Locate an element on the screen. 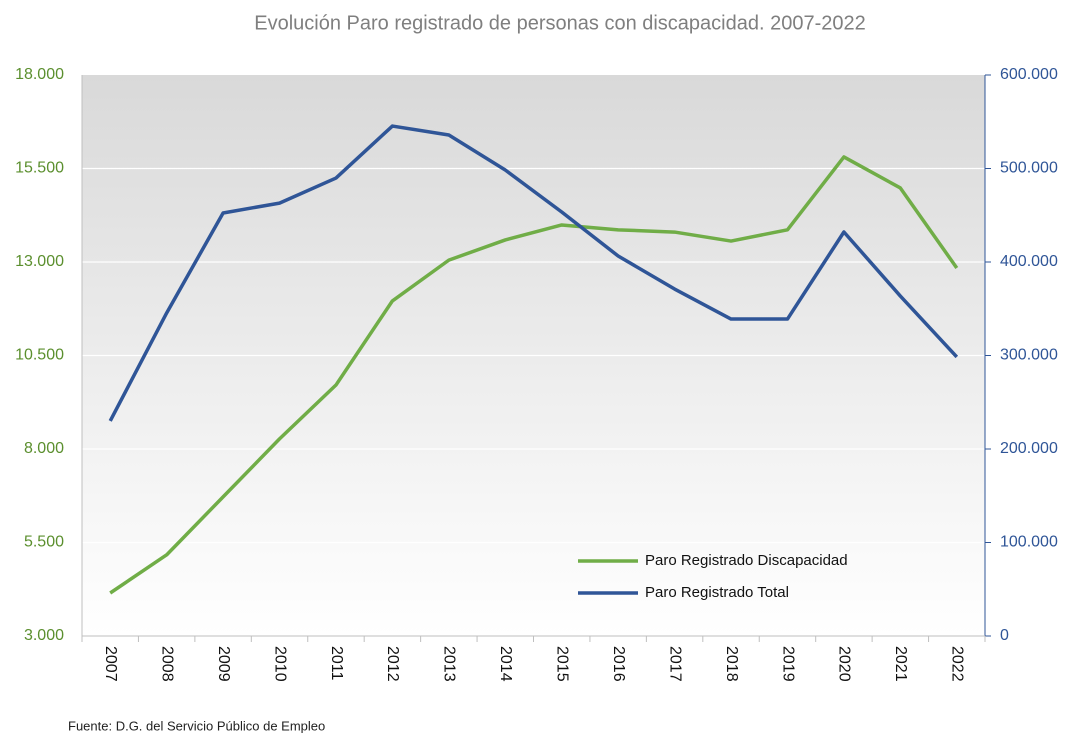 The height and width of the screenshot is (735, 1073). y-tick-label: 18.000 is located at coordinates (39, 74).